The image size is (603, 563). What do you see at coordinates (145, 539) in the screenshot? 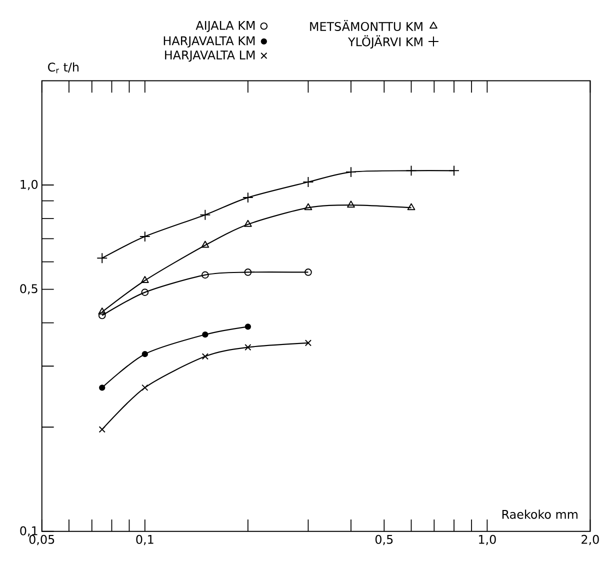
I see `x-tick-label: 0,1` at bounding box center [145, 539].